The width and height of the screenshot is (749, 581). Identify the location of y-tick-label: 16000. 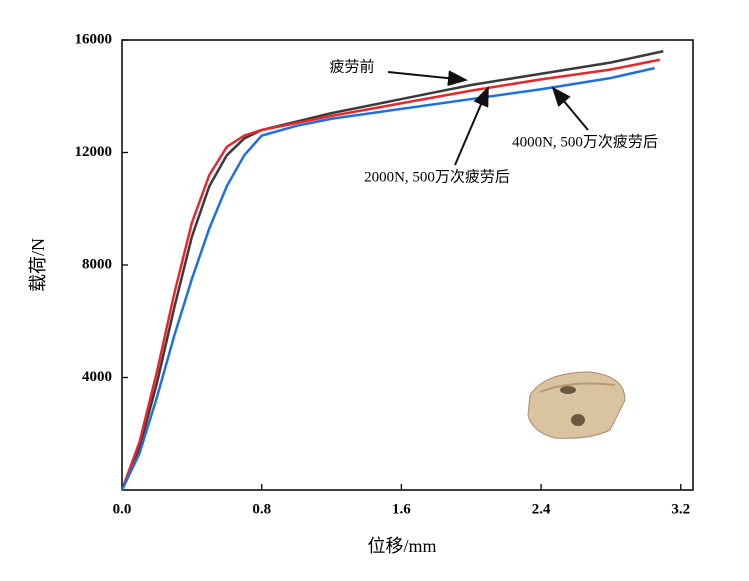
(94, 39).